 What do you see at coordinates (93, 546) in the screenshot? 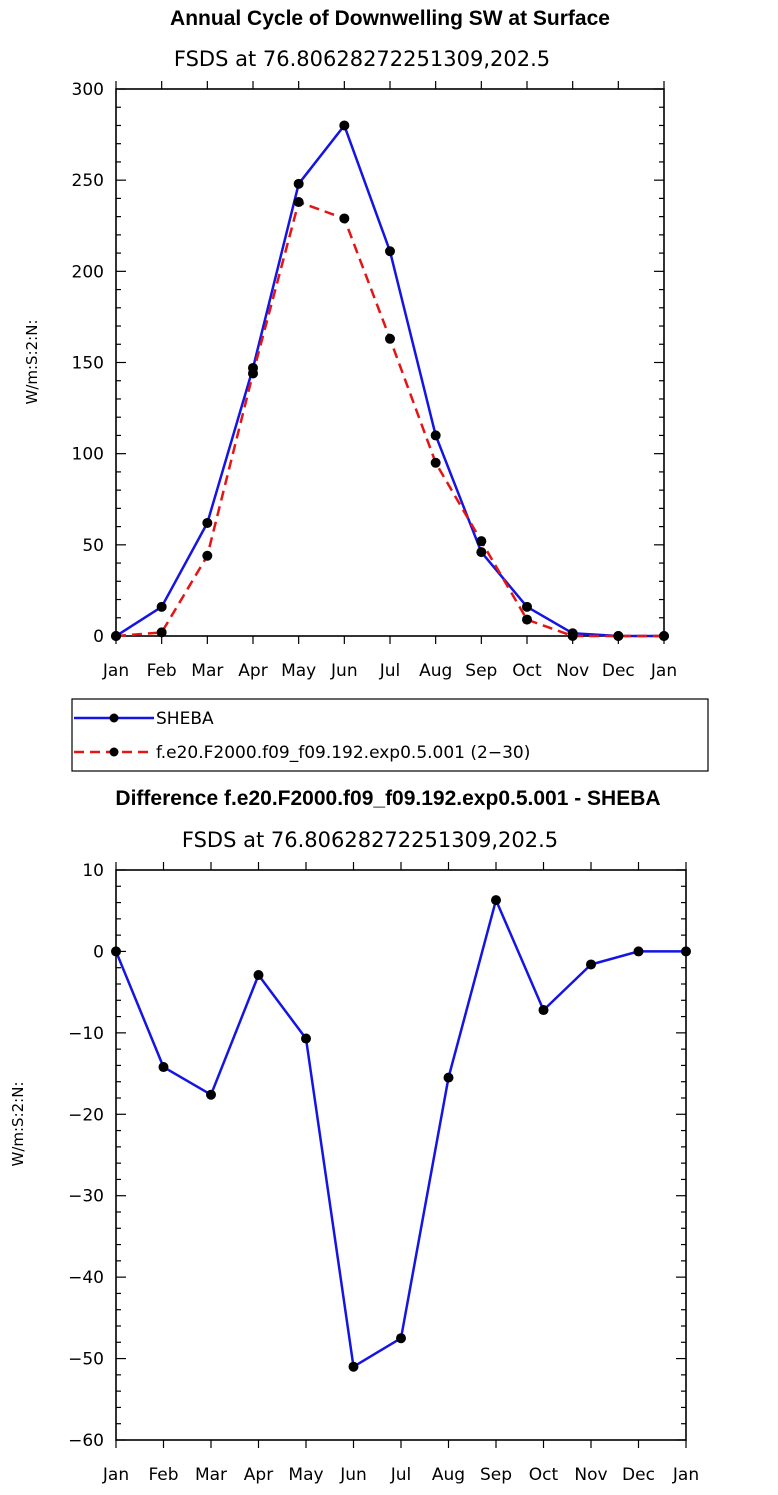
I see `chart1-ytick-label: 50` at bounding box center [93, 546].